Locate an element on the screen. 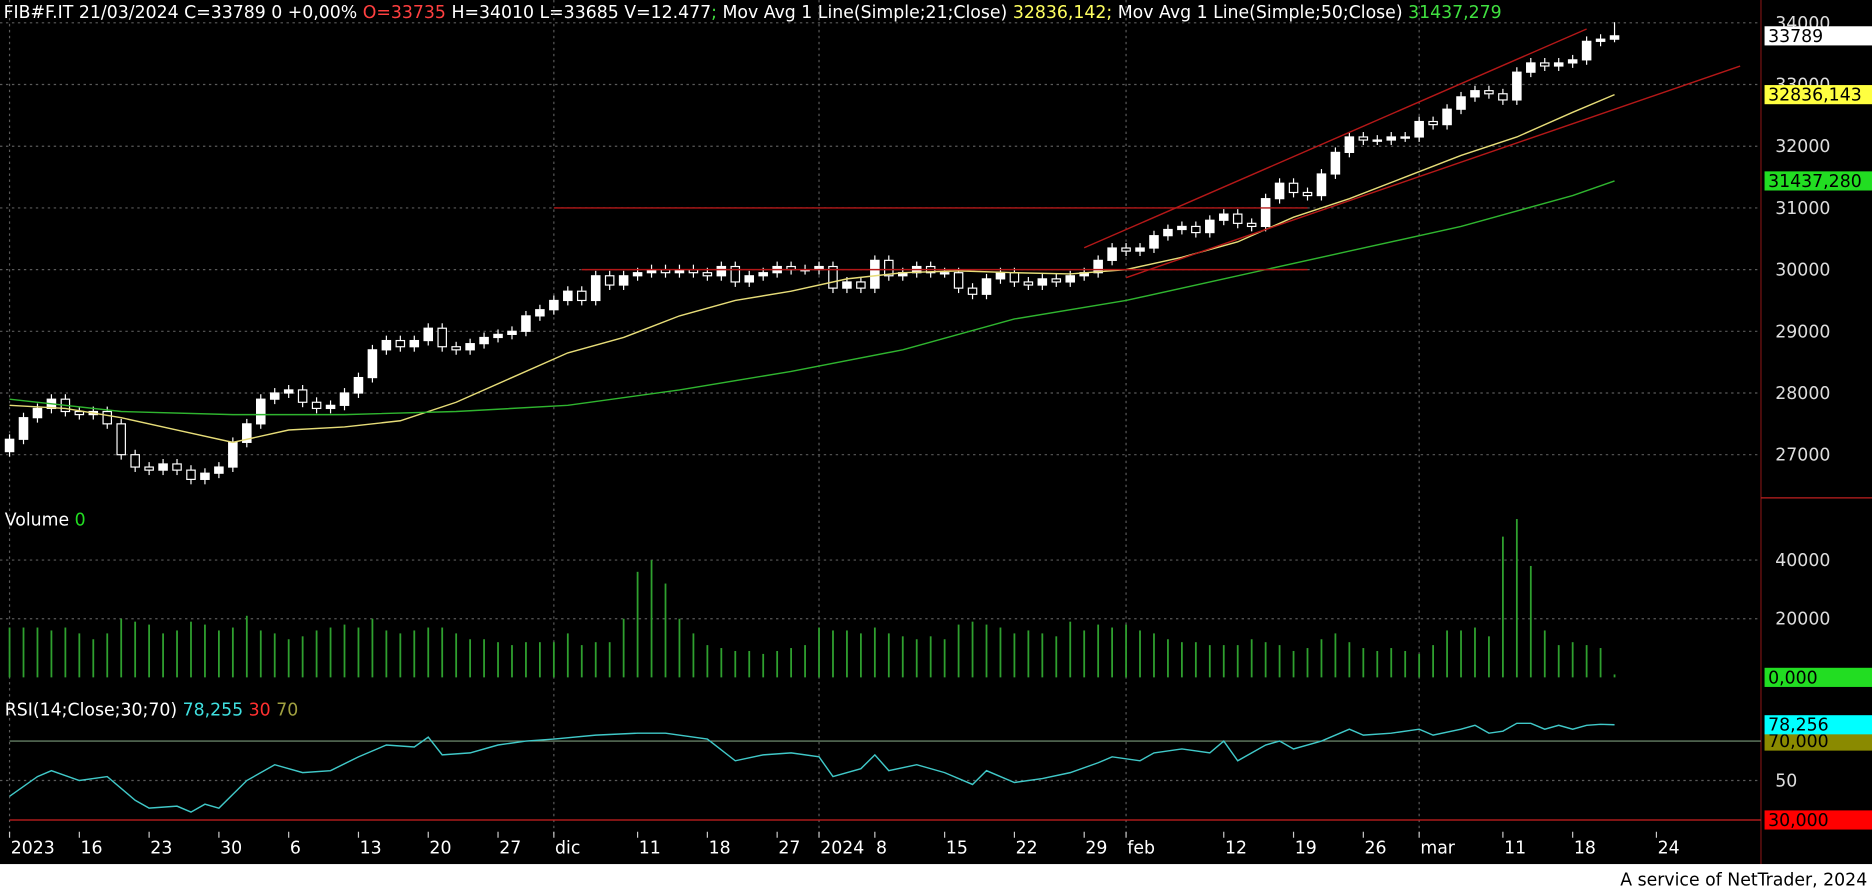 This screenshot has height=888, width=1872. panel-label-part: 70 is located at coordinates (285, 711).